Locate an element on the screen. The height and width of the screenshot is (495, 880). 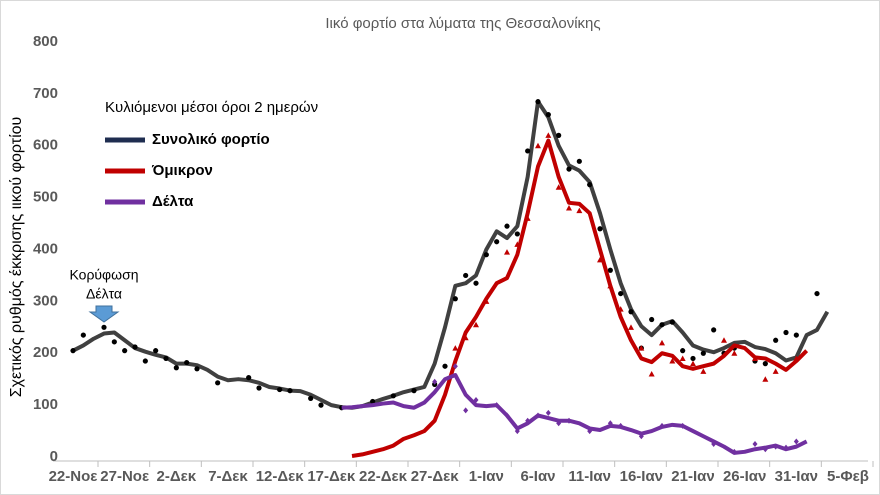
y-tick-label: 400 is located at coordinates (45, 248).